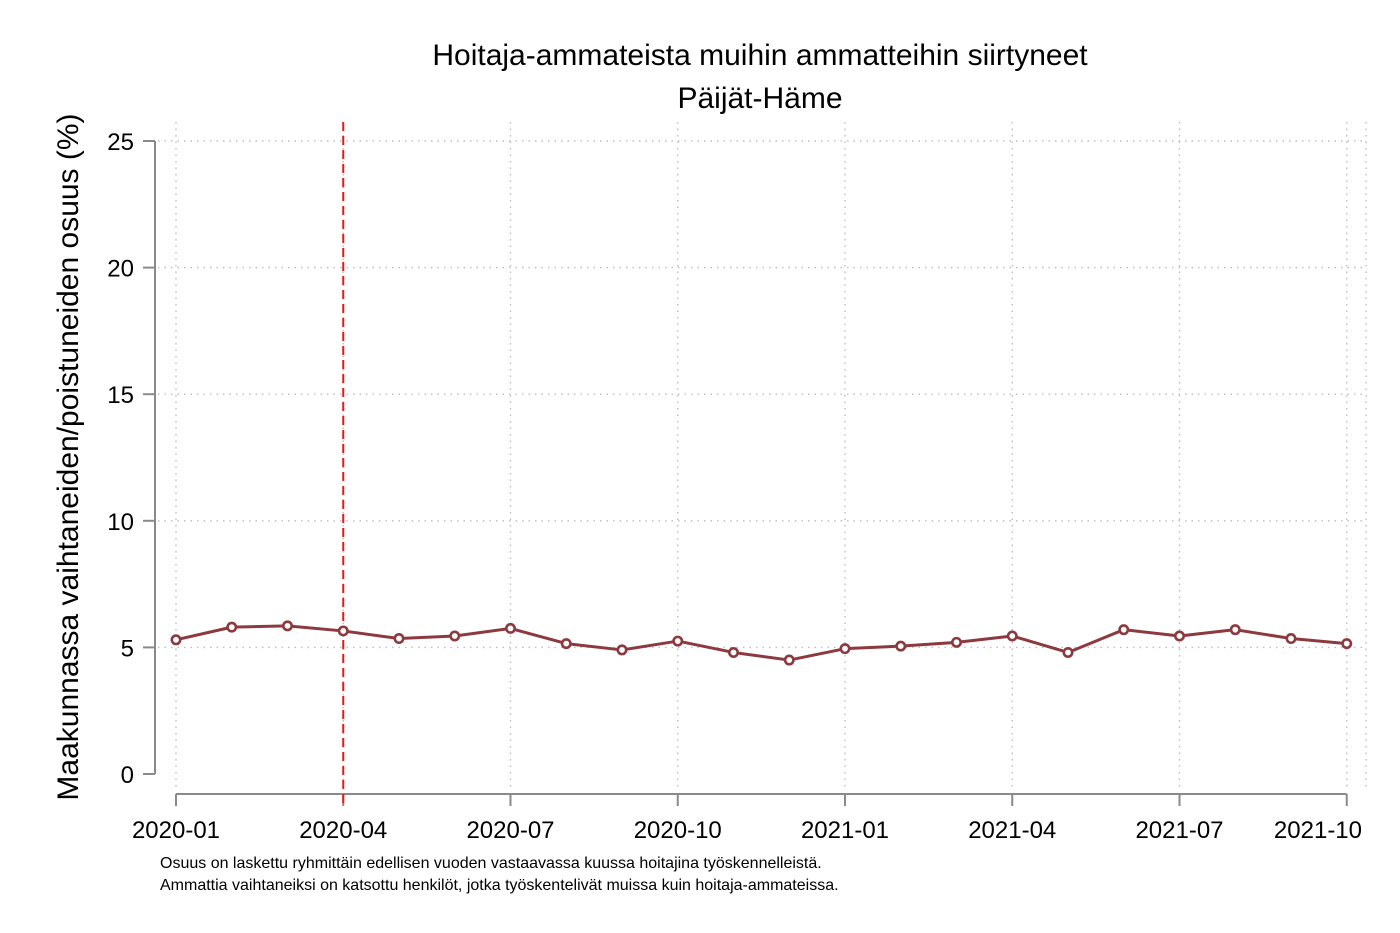 The height and width of the screenshot is (933, 1400). Describe the element at coordinates (1318, 830) in the screenshot. I see `x-tick-label: 2021-10` at that location.